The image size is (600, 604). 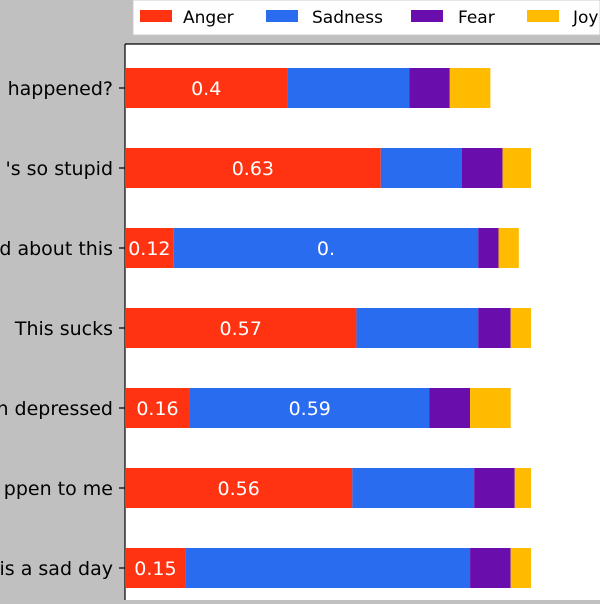 I want to click on data-label-anger-6: 0.15, so click(x=155, y=569).